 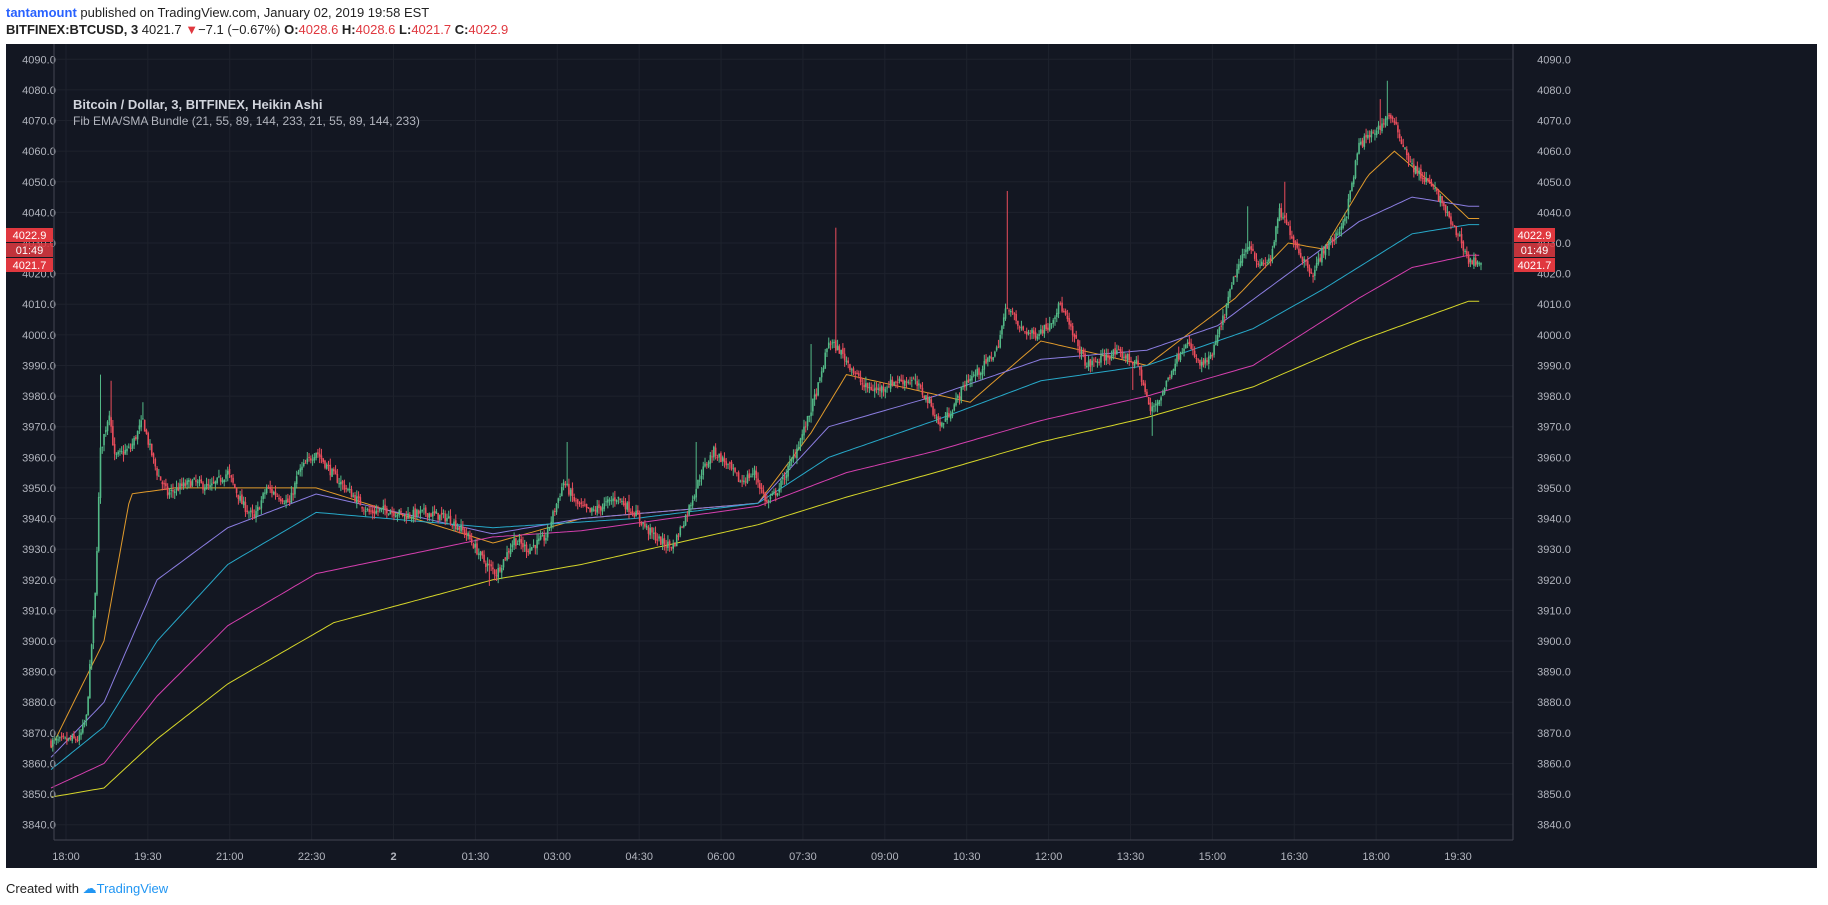 What do you see at coordinates (39, 489) in the screenshot?
I see `y-tick-label-left: 3950.0` at bounding box center [39, 489].